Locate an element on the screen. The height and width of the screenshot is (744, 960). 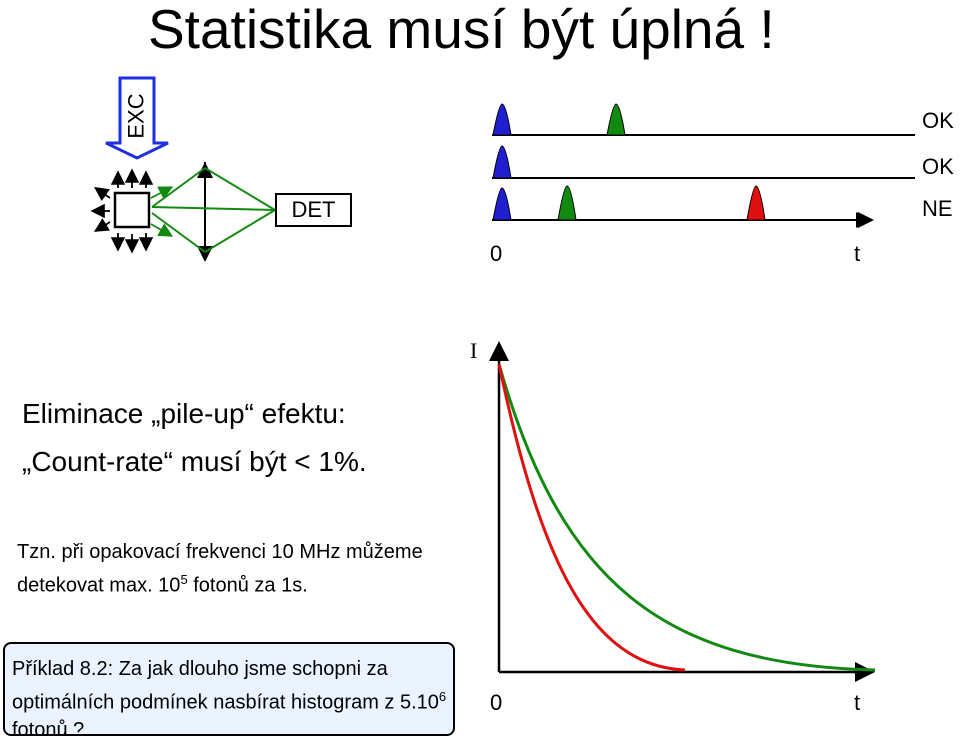
pileup-line-1: Eliminace „pile-up“ efektu: is located at coordinates (184, 413).